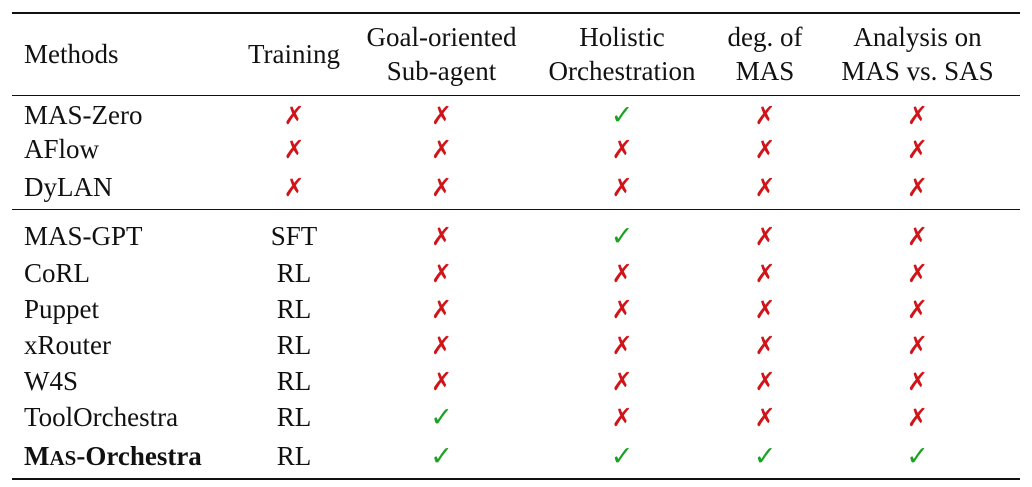  Describe the element at coordinates (139, 456) in the screenshot. I see `method-name-suffix: -Orchestra` at that location.